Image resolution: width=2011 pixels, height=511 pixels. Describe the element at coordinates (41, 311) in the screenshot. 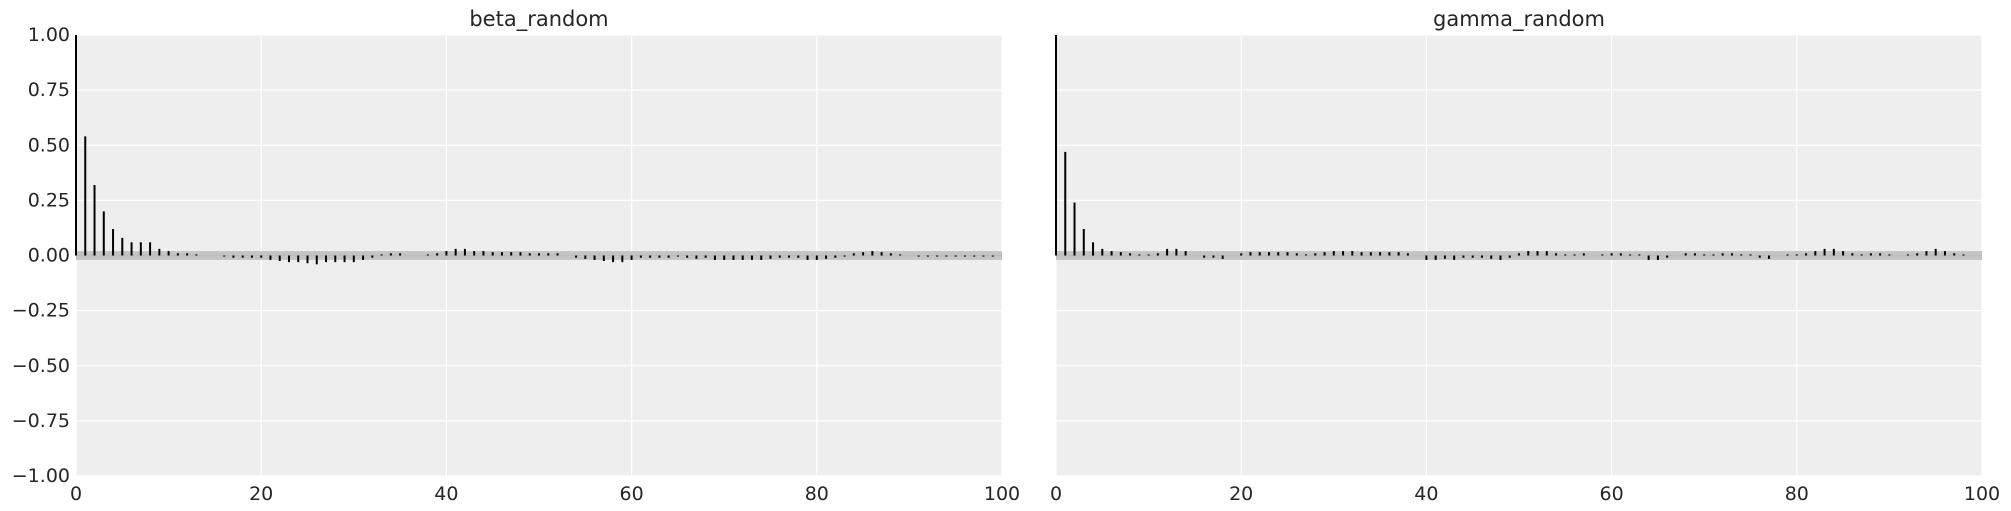

I see `y-tick-label: −0.25` at that location.